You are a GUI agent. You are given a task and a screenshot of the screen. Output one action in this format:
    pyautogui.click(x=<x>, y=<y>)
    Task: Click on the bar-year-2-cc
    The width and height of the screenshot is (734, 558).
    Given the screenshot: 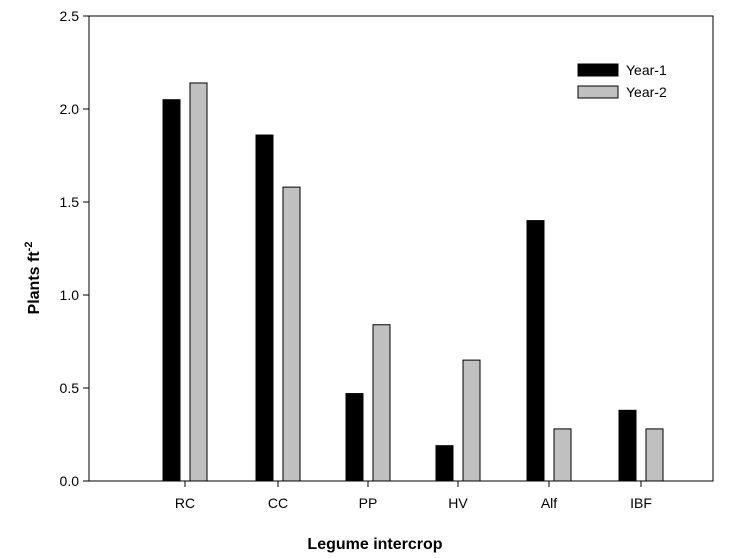 What is the action you would take?
    pyautogui.click(x=291, y=334)
    